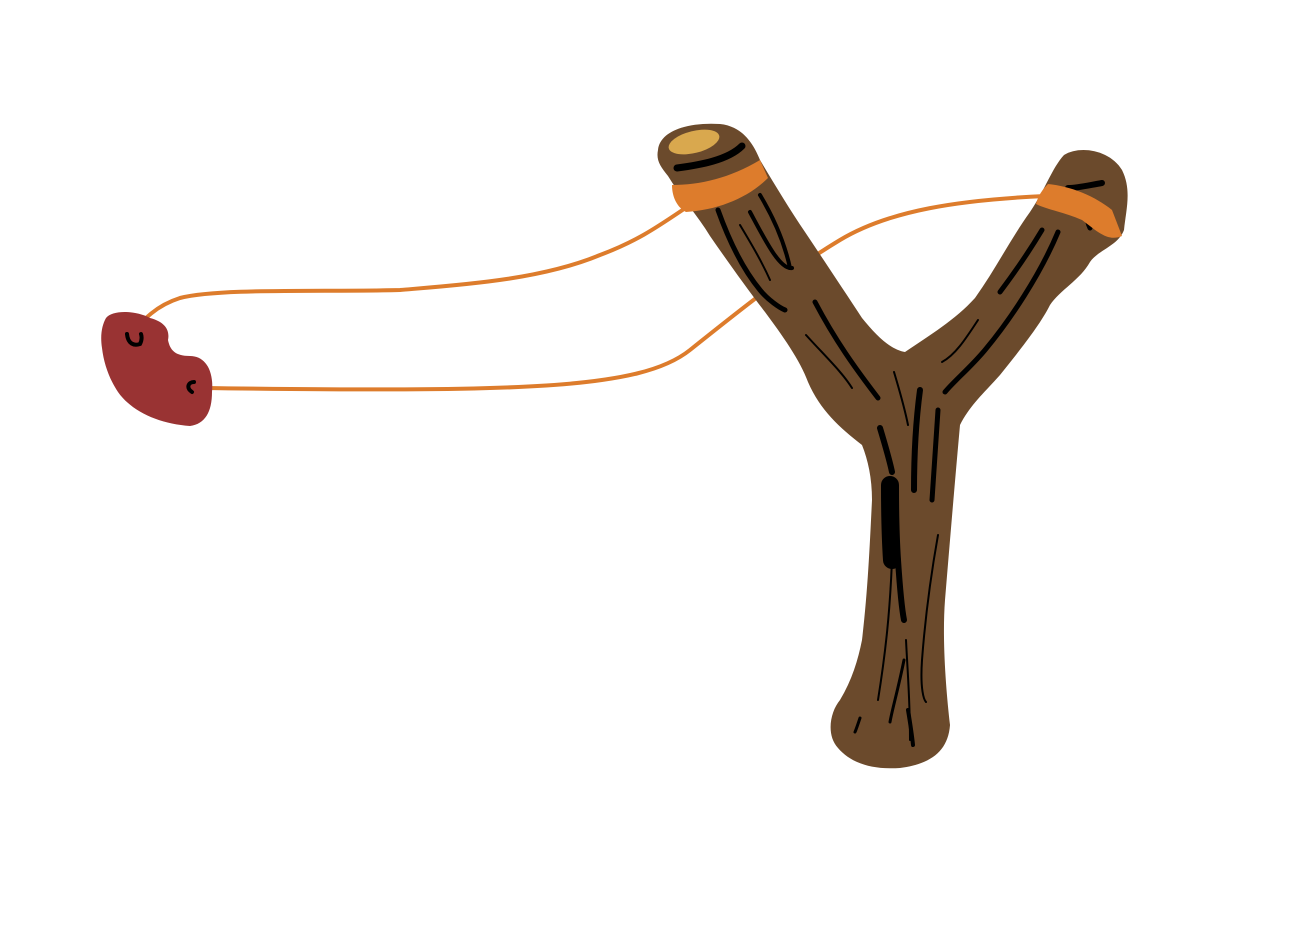  Describe the element at coordinates (191, 387) in the screenshot. I see `pouch-hole-bottom` at that location.